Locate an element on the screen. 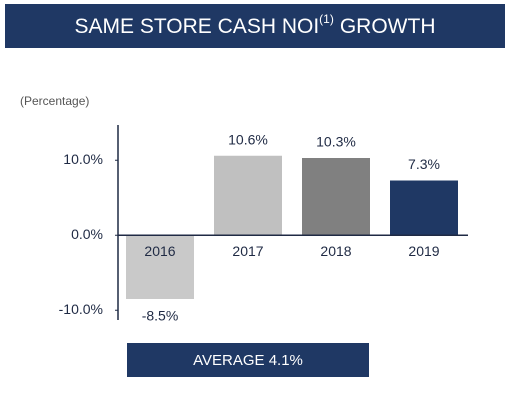 The height and width of the screenshot is (404, 510). x-tick-label: 2016 is located at coordinates (159, 251).